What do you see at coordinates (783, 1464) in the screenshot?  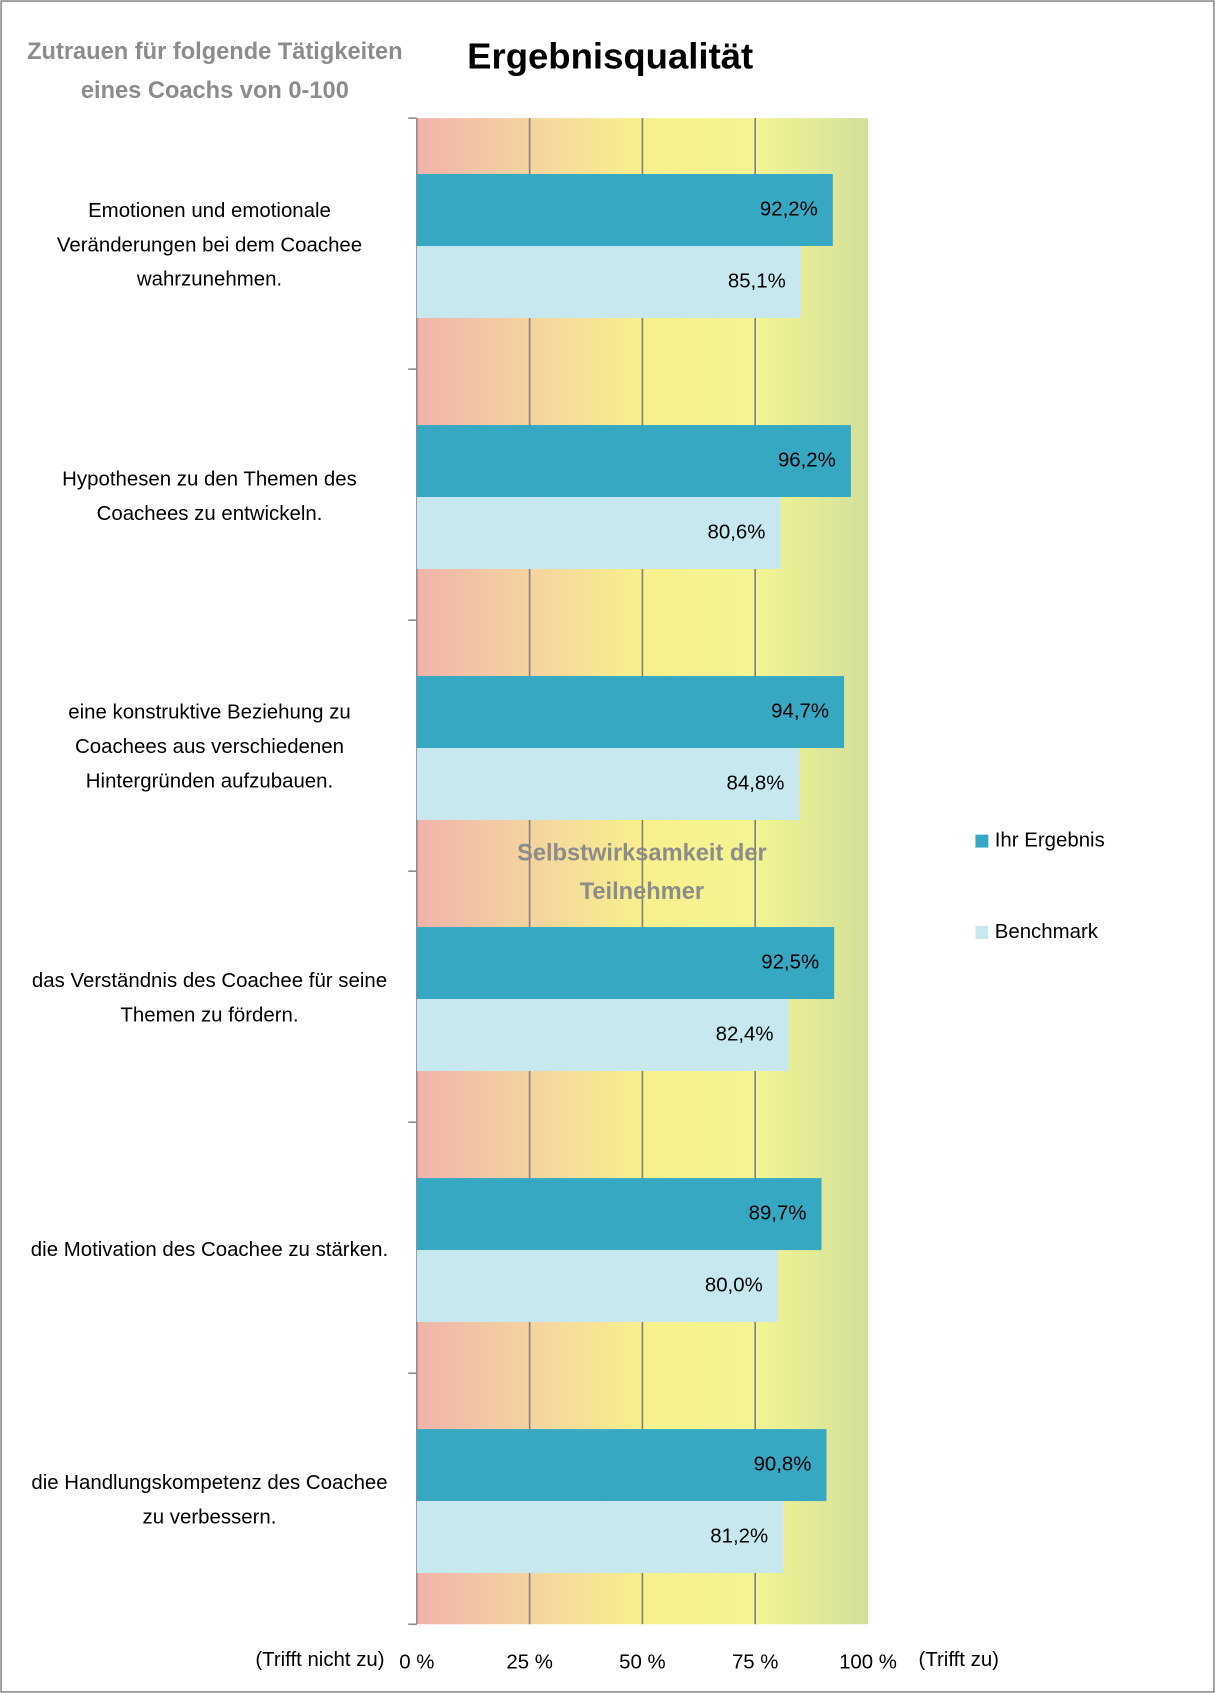 I see `data-label: 90,8%` at bounding box center [783, 1464].